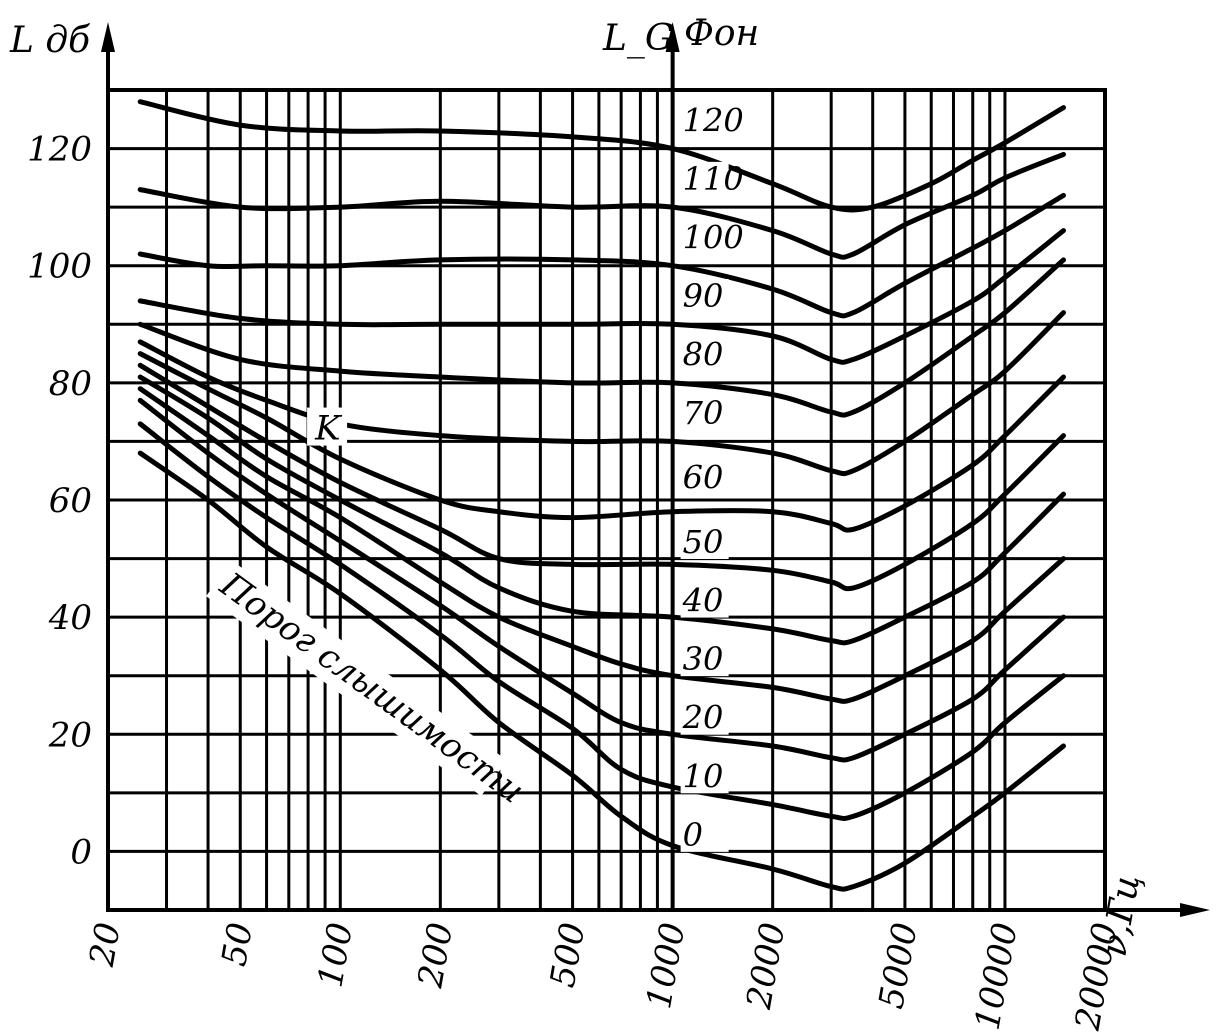 The image size is (1224, 1036). Describe the element at coordinates (766, 966) in the screenshot. I see `x-tick-label: 2000` at that location.